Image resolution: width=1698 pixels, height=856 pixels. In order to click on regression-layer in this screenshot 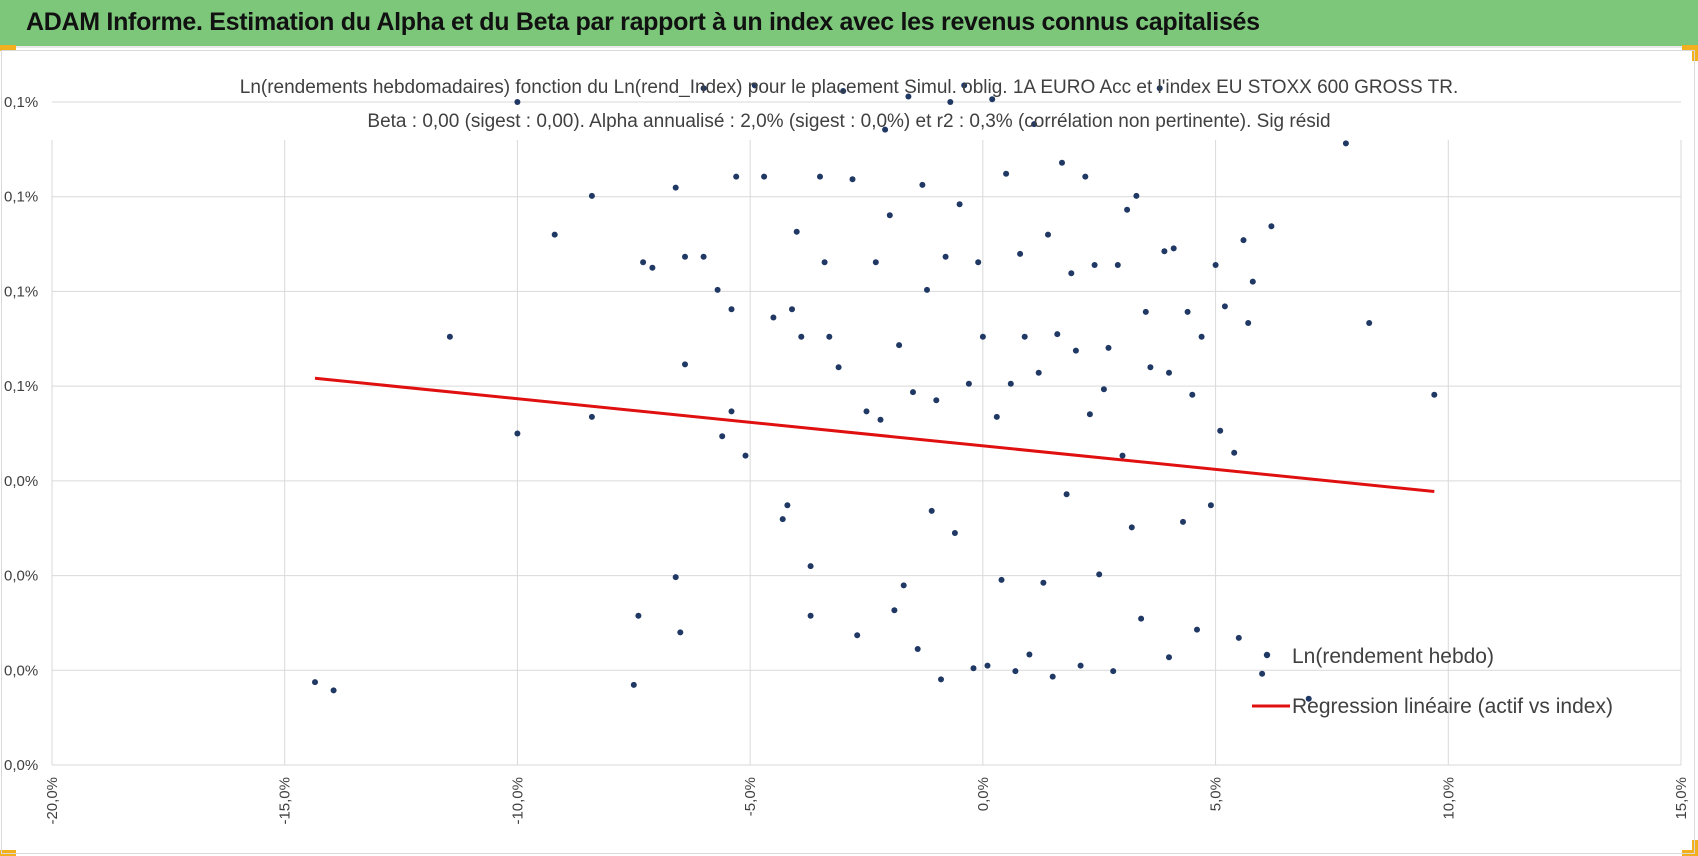, I will do `click(874, 435)`.